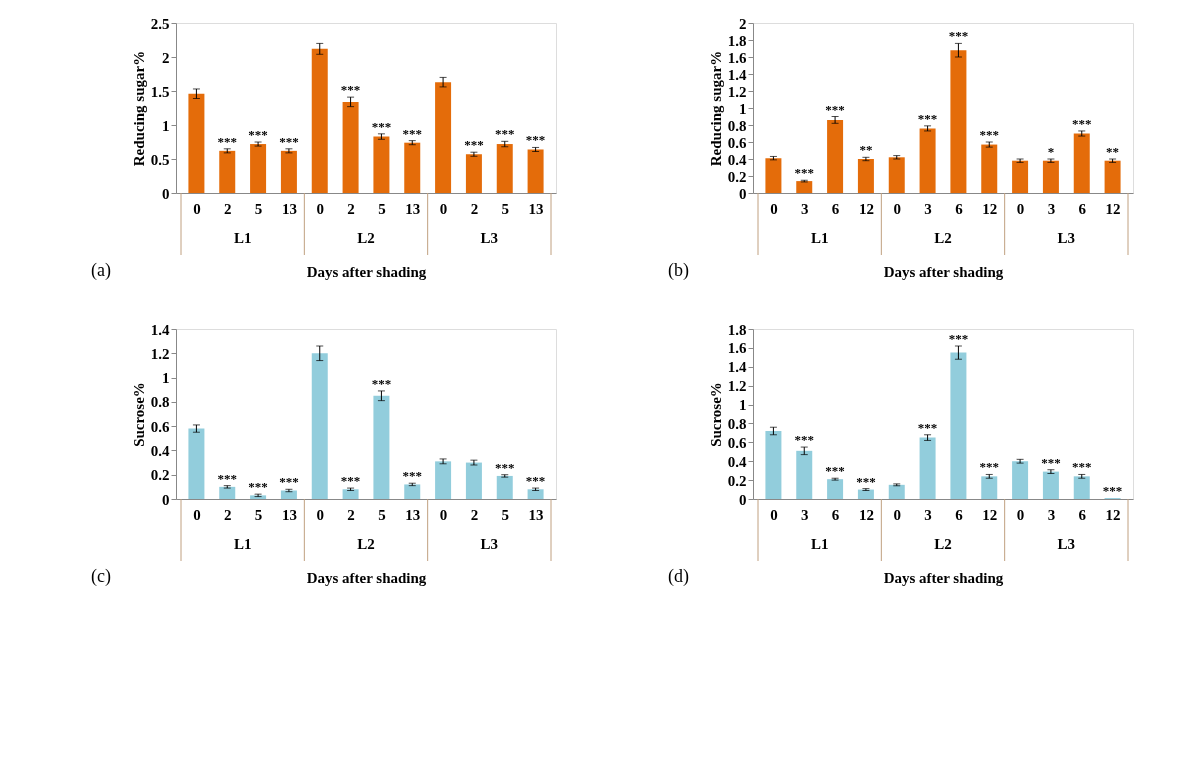  I want to click on y-tick-label: 0.2, so click(737, 176).